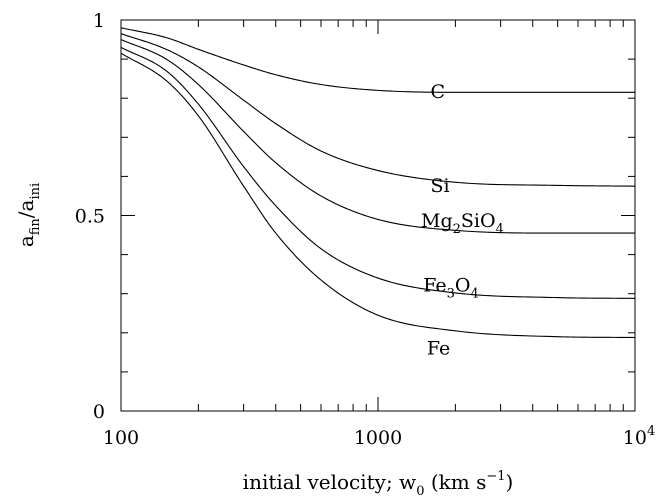 This screenshot has height=500, width=658. What do you see at coordinates (438, 348) in the screenshot?
I see `curve-label-fe: Fe` at bounding box center [438, 348].